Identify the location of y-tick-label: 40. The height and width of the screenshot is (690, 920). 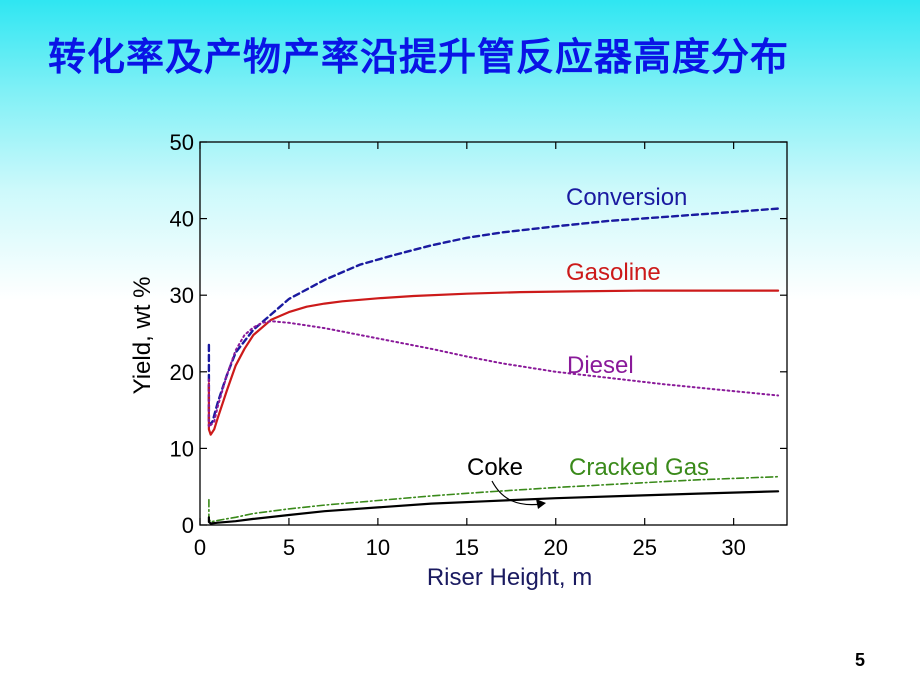
(182, 219).